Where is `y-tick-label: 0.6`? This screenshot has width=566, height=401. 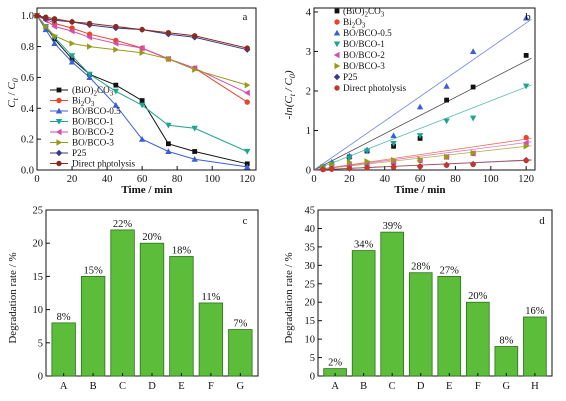 y-tick-label: 0.6 is located at coordinates (27, 78).